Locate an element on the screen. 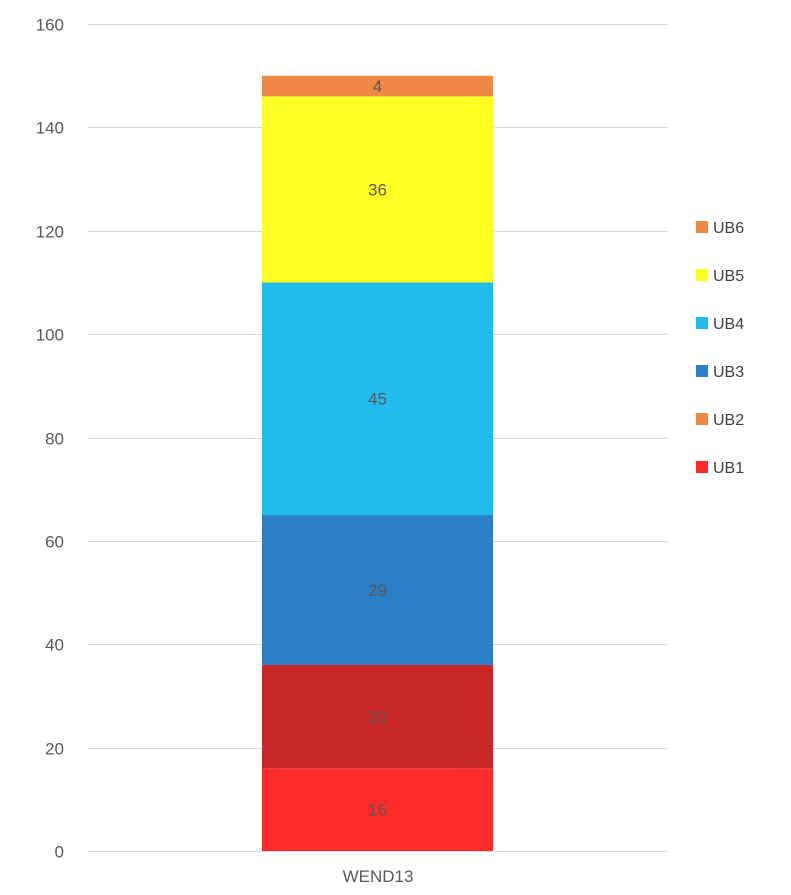  legend-label-ub5: UB5 is located at coordinates (728, 276).